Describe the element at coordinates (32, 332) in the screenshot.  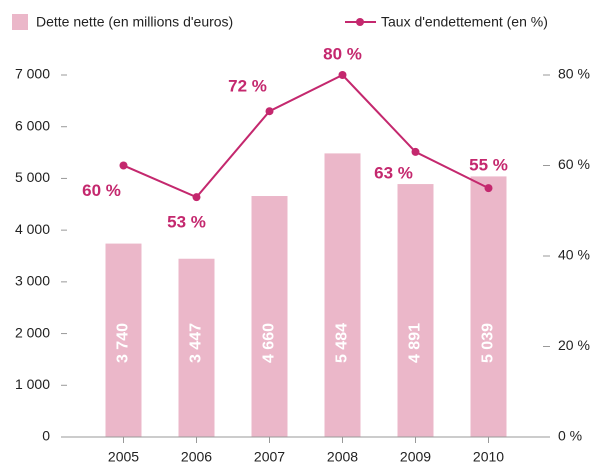
I see `y-tick-label: 2 000` at that location.